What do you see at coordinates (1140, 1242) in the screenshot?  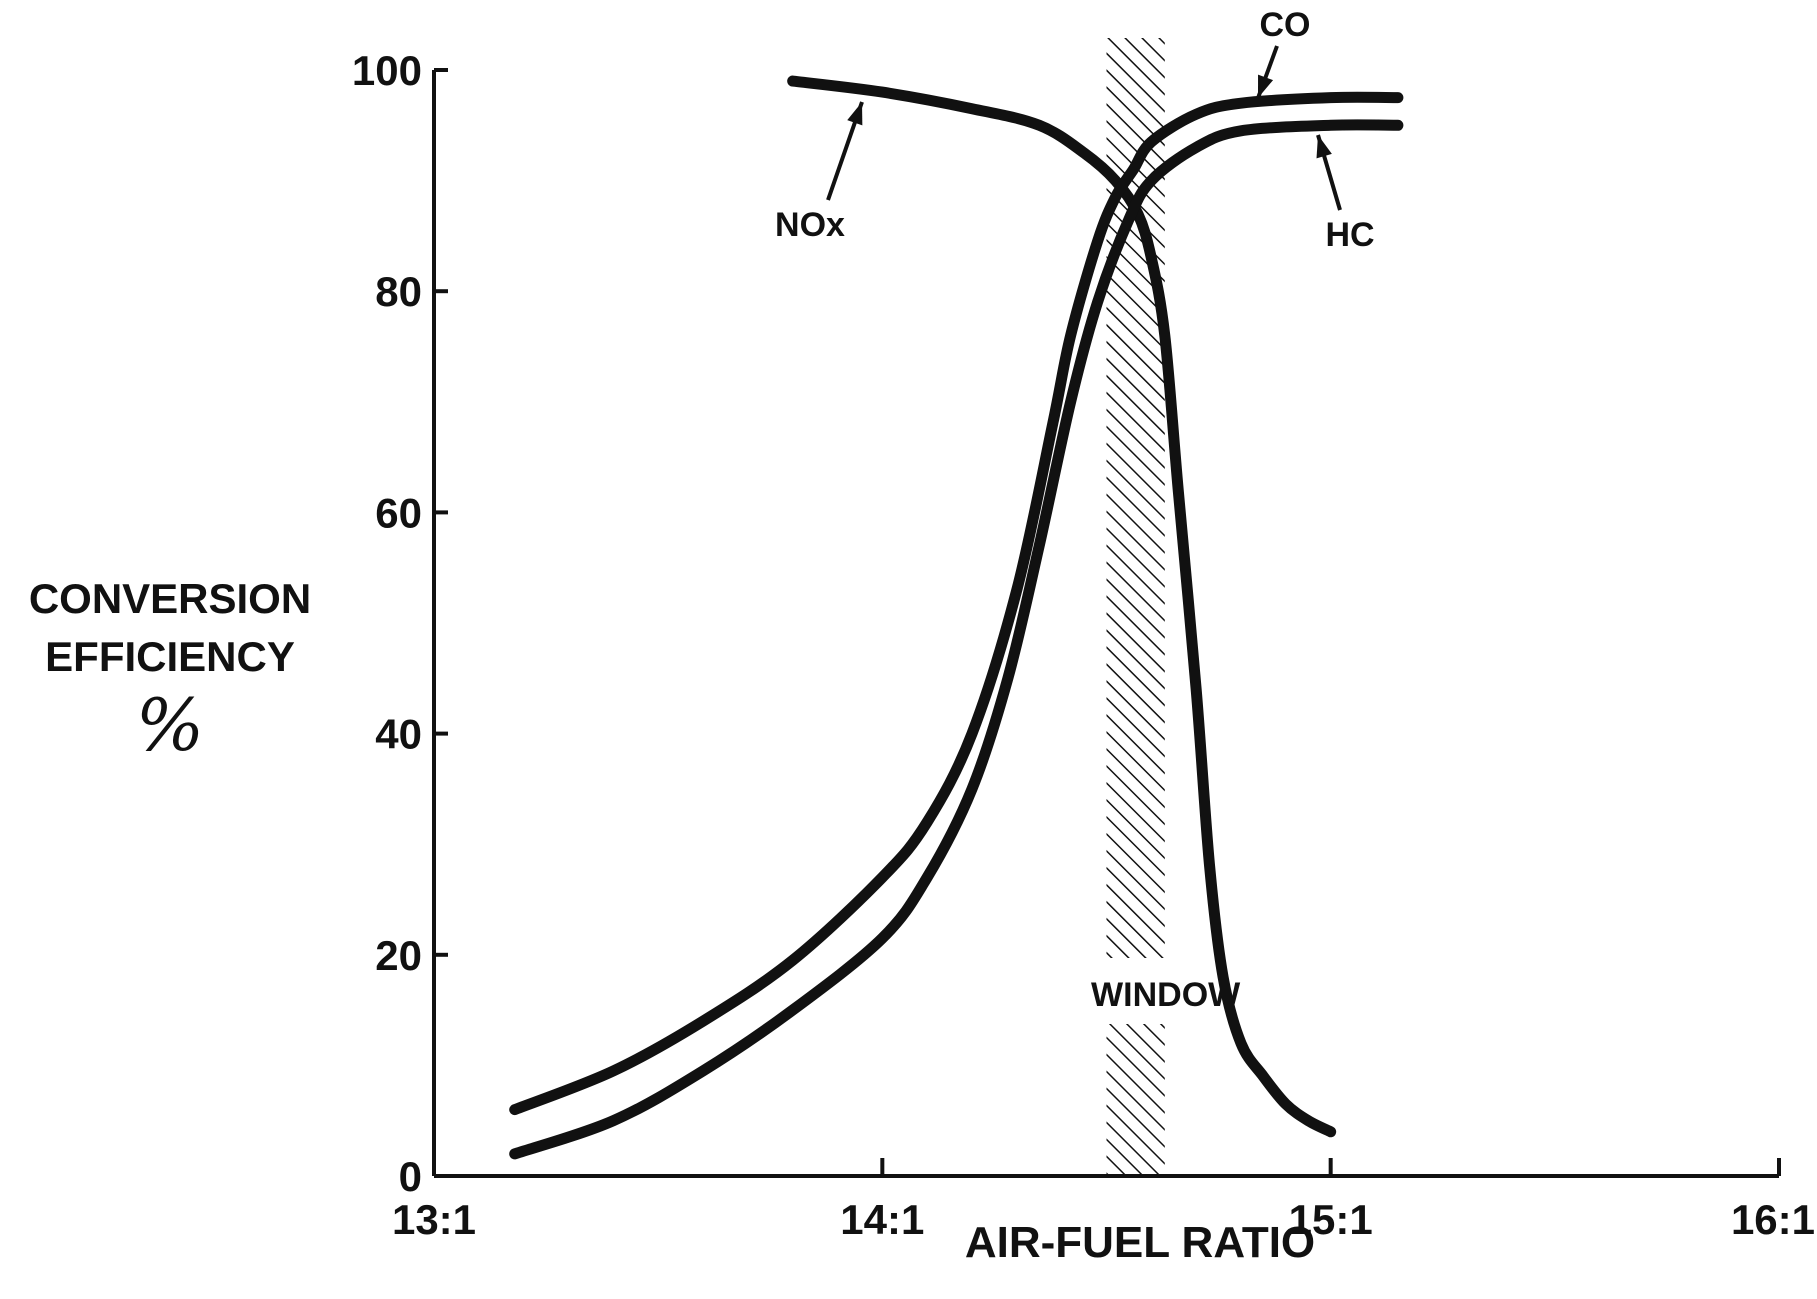 I see `x-axis-label: AIR-FUEL RATIO` at bounding box center [1140, 1242].